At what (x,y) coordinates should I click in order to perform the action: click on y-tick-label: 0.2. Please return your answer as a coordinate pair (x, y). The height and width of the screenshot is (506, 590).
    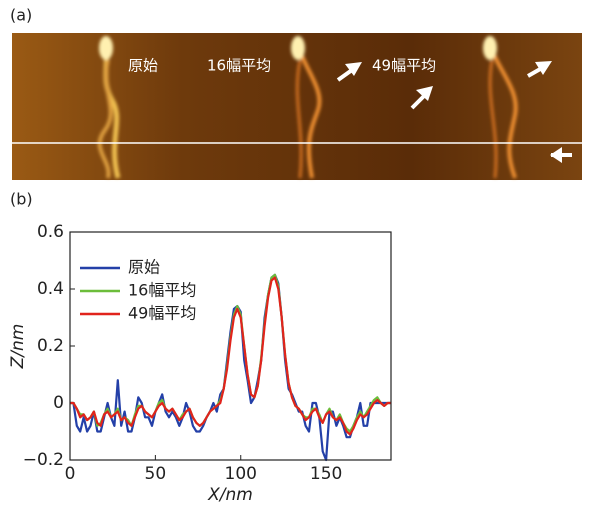
    Looking at the image, I should click on (50, 346).